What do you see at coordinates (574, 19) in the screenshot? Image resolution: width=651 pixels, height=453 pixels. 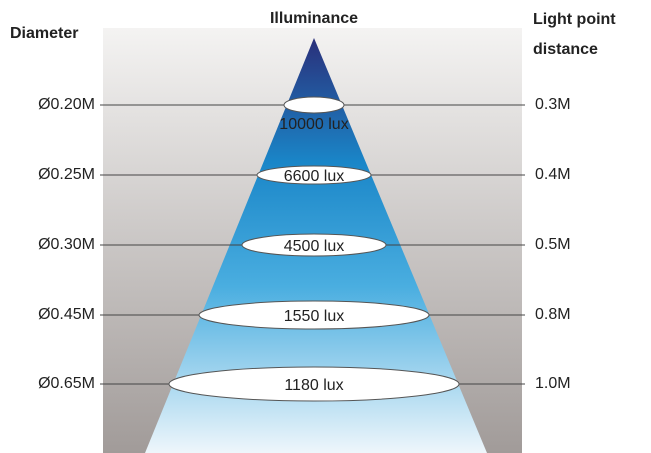 I see `distance-header: Light point` at bounding box center [574, 19].